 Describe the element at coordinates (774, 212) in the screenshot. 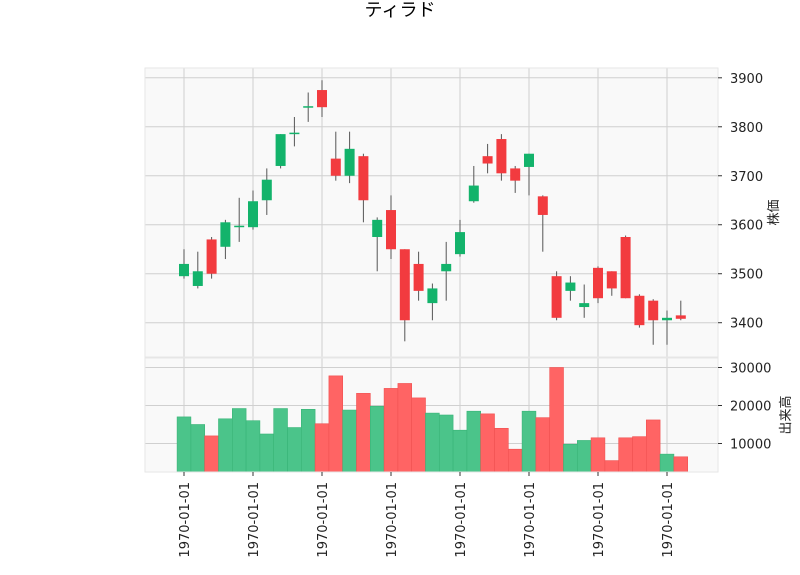

I see `price-y-axis-label: 株価` at that location.